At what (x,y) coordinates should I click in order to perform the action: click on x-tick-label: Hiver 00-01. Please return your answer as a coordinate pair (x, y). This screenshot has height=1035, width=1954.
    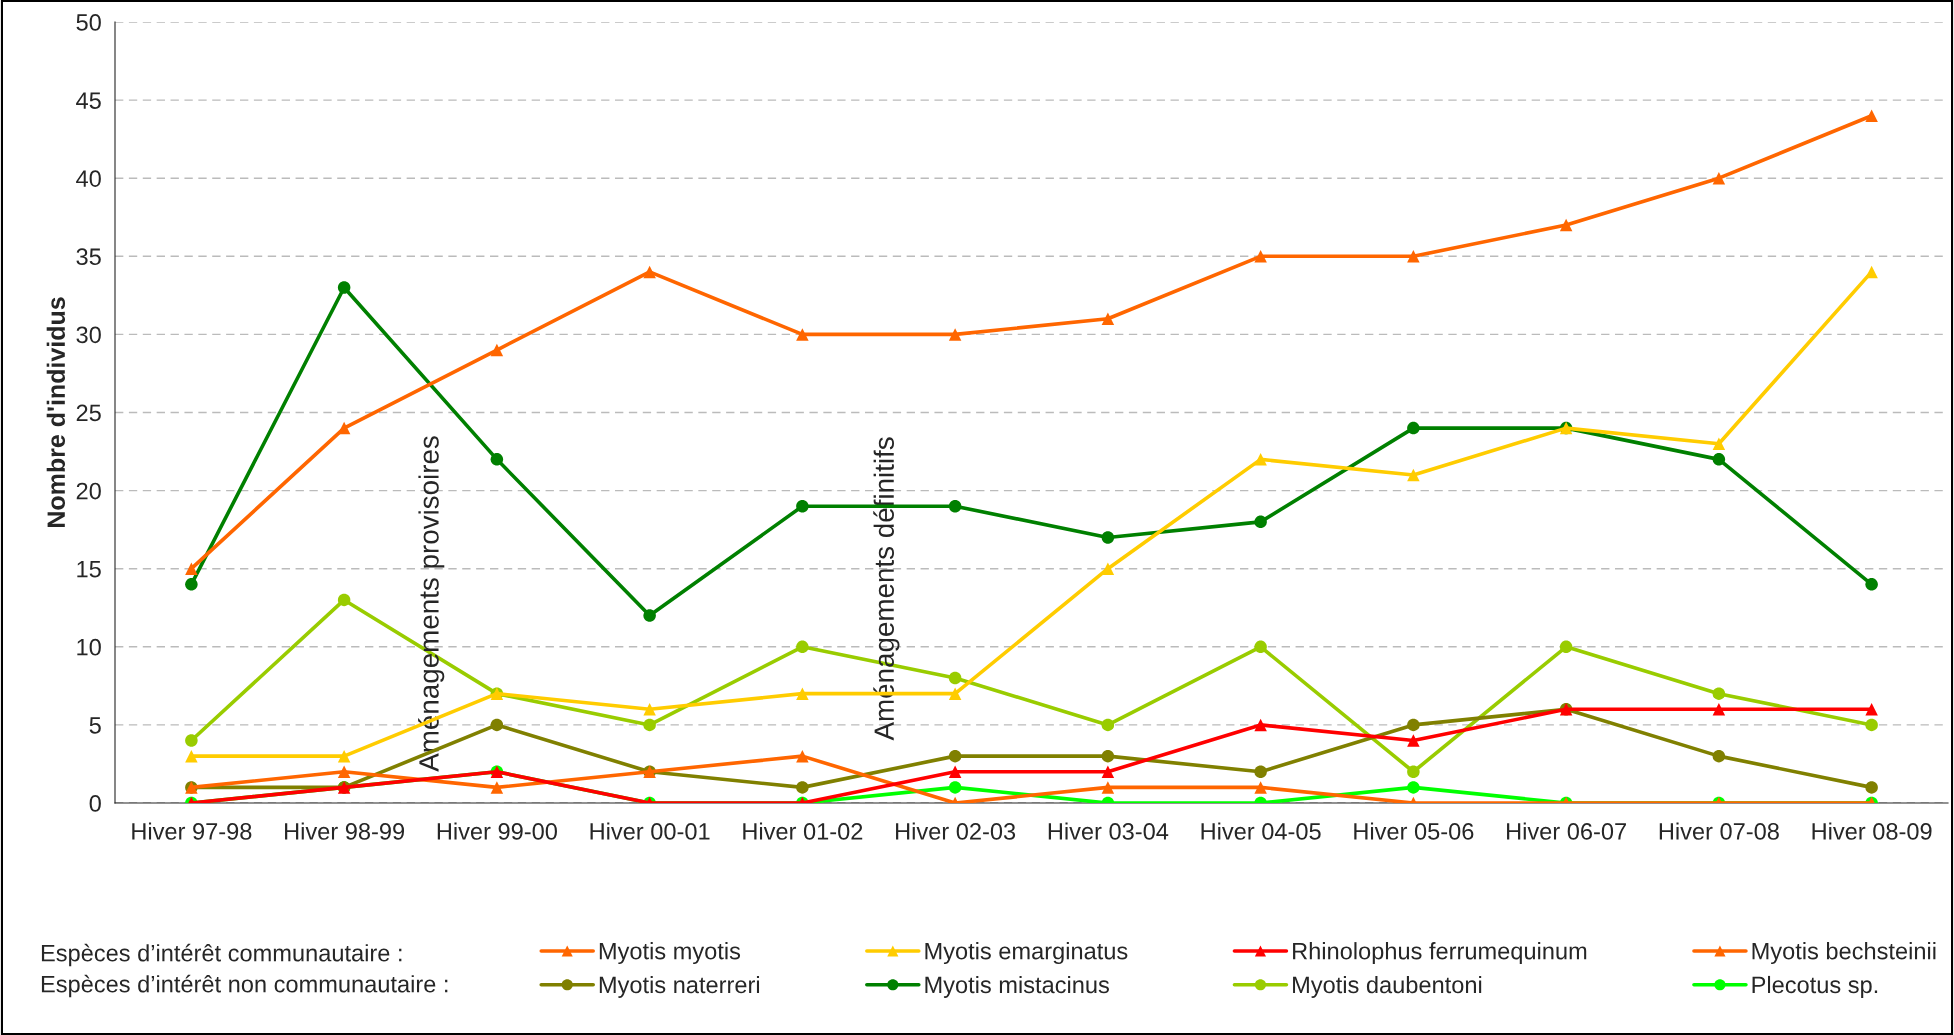
    Looking at the image, I should click on (650, 831).